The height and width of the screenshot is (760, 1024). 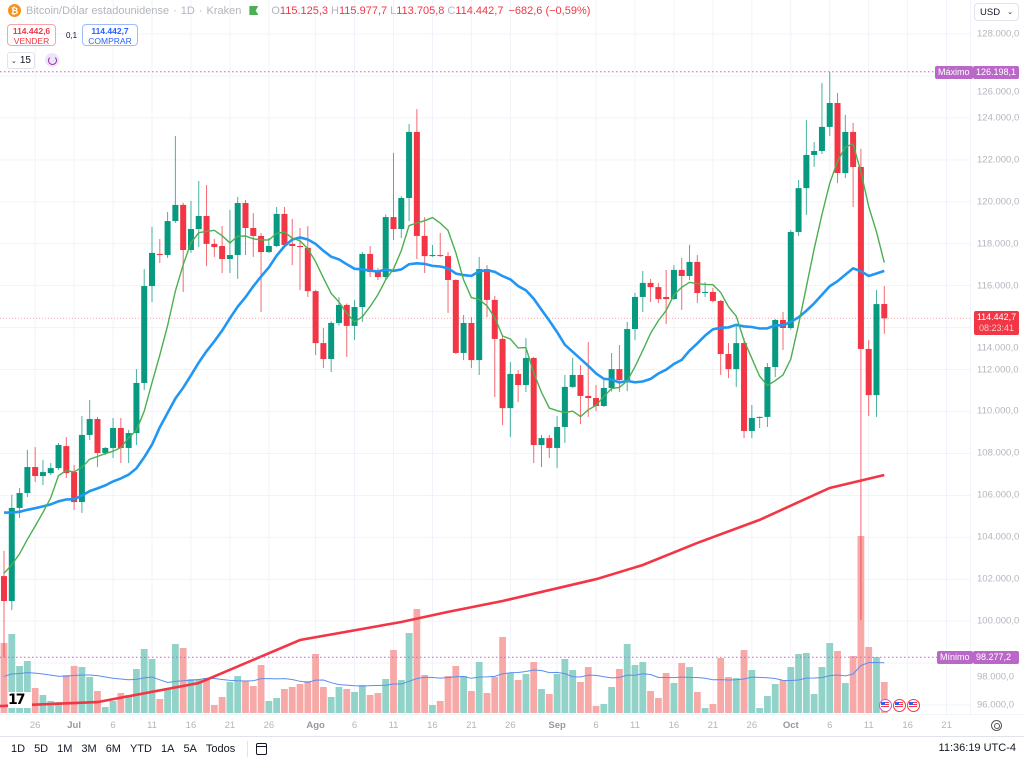 I want to click on price-tick-label: 116.000,0, so click(x=998, y=286).